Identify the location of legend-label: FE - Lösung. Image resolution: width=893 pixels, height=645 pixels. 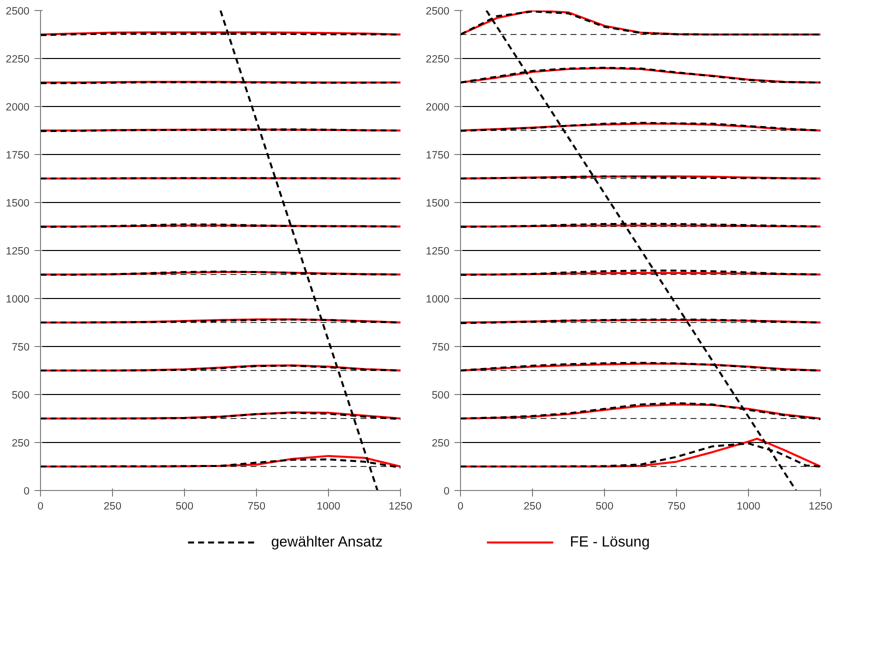
(610, 542).